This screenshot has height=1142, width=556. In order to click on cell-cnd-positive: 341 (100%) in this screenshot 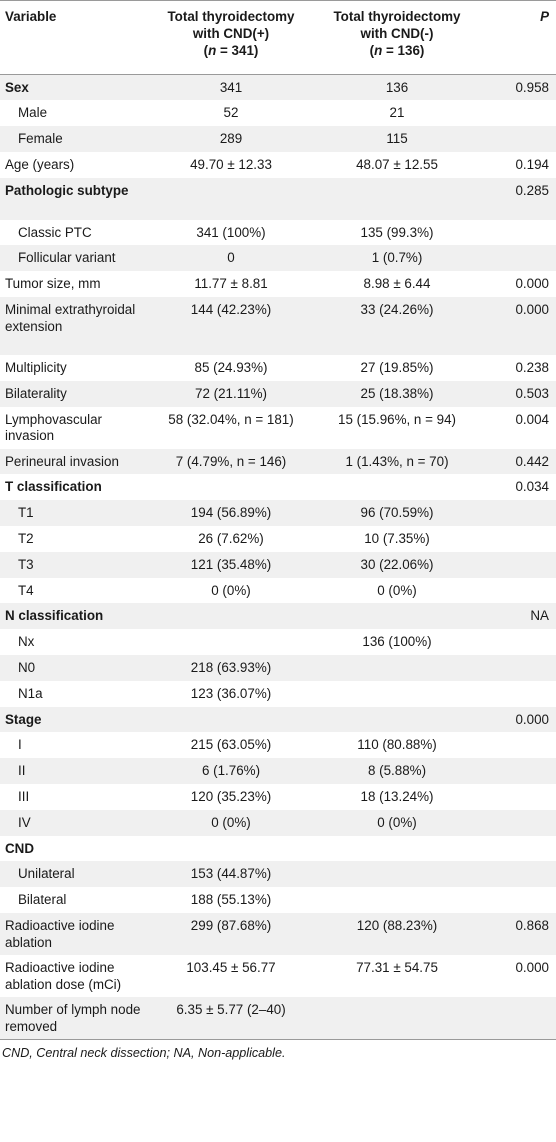, I will do `click(231, 232)`.